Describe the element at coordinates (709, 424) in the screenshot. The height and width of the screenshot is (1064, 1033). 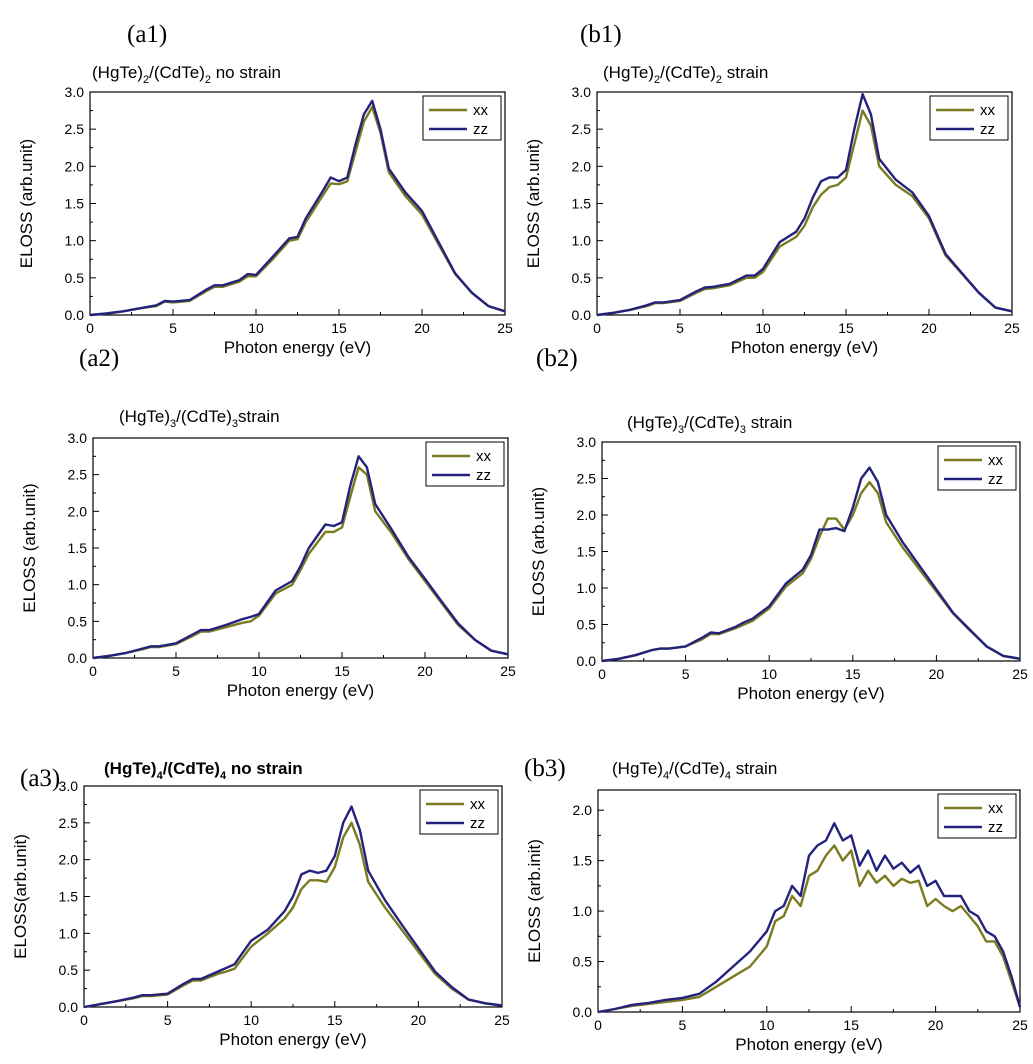
I see `chart-title: (HgTe)3/(CdTe)3 strain` at that location.